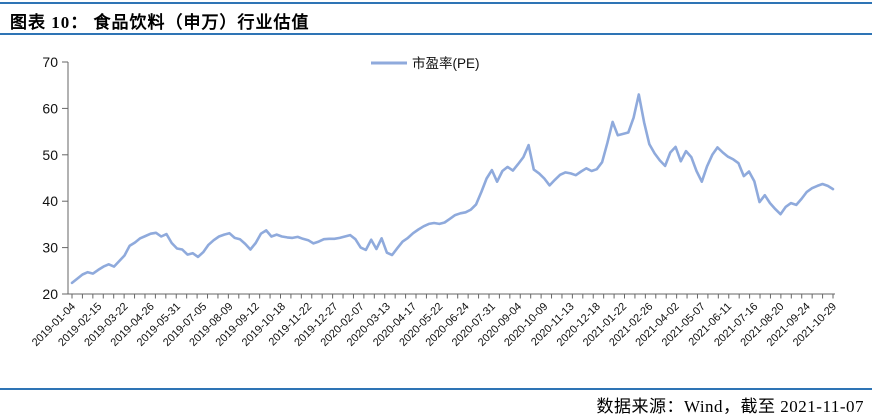 This screenshot has width=872, height=419. What do you see at coordinates (50, 155) in the screenshot?
I see `y-axis-label: 50` at bounding box center [50, 155].